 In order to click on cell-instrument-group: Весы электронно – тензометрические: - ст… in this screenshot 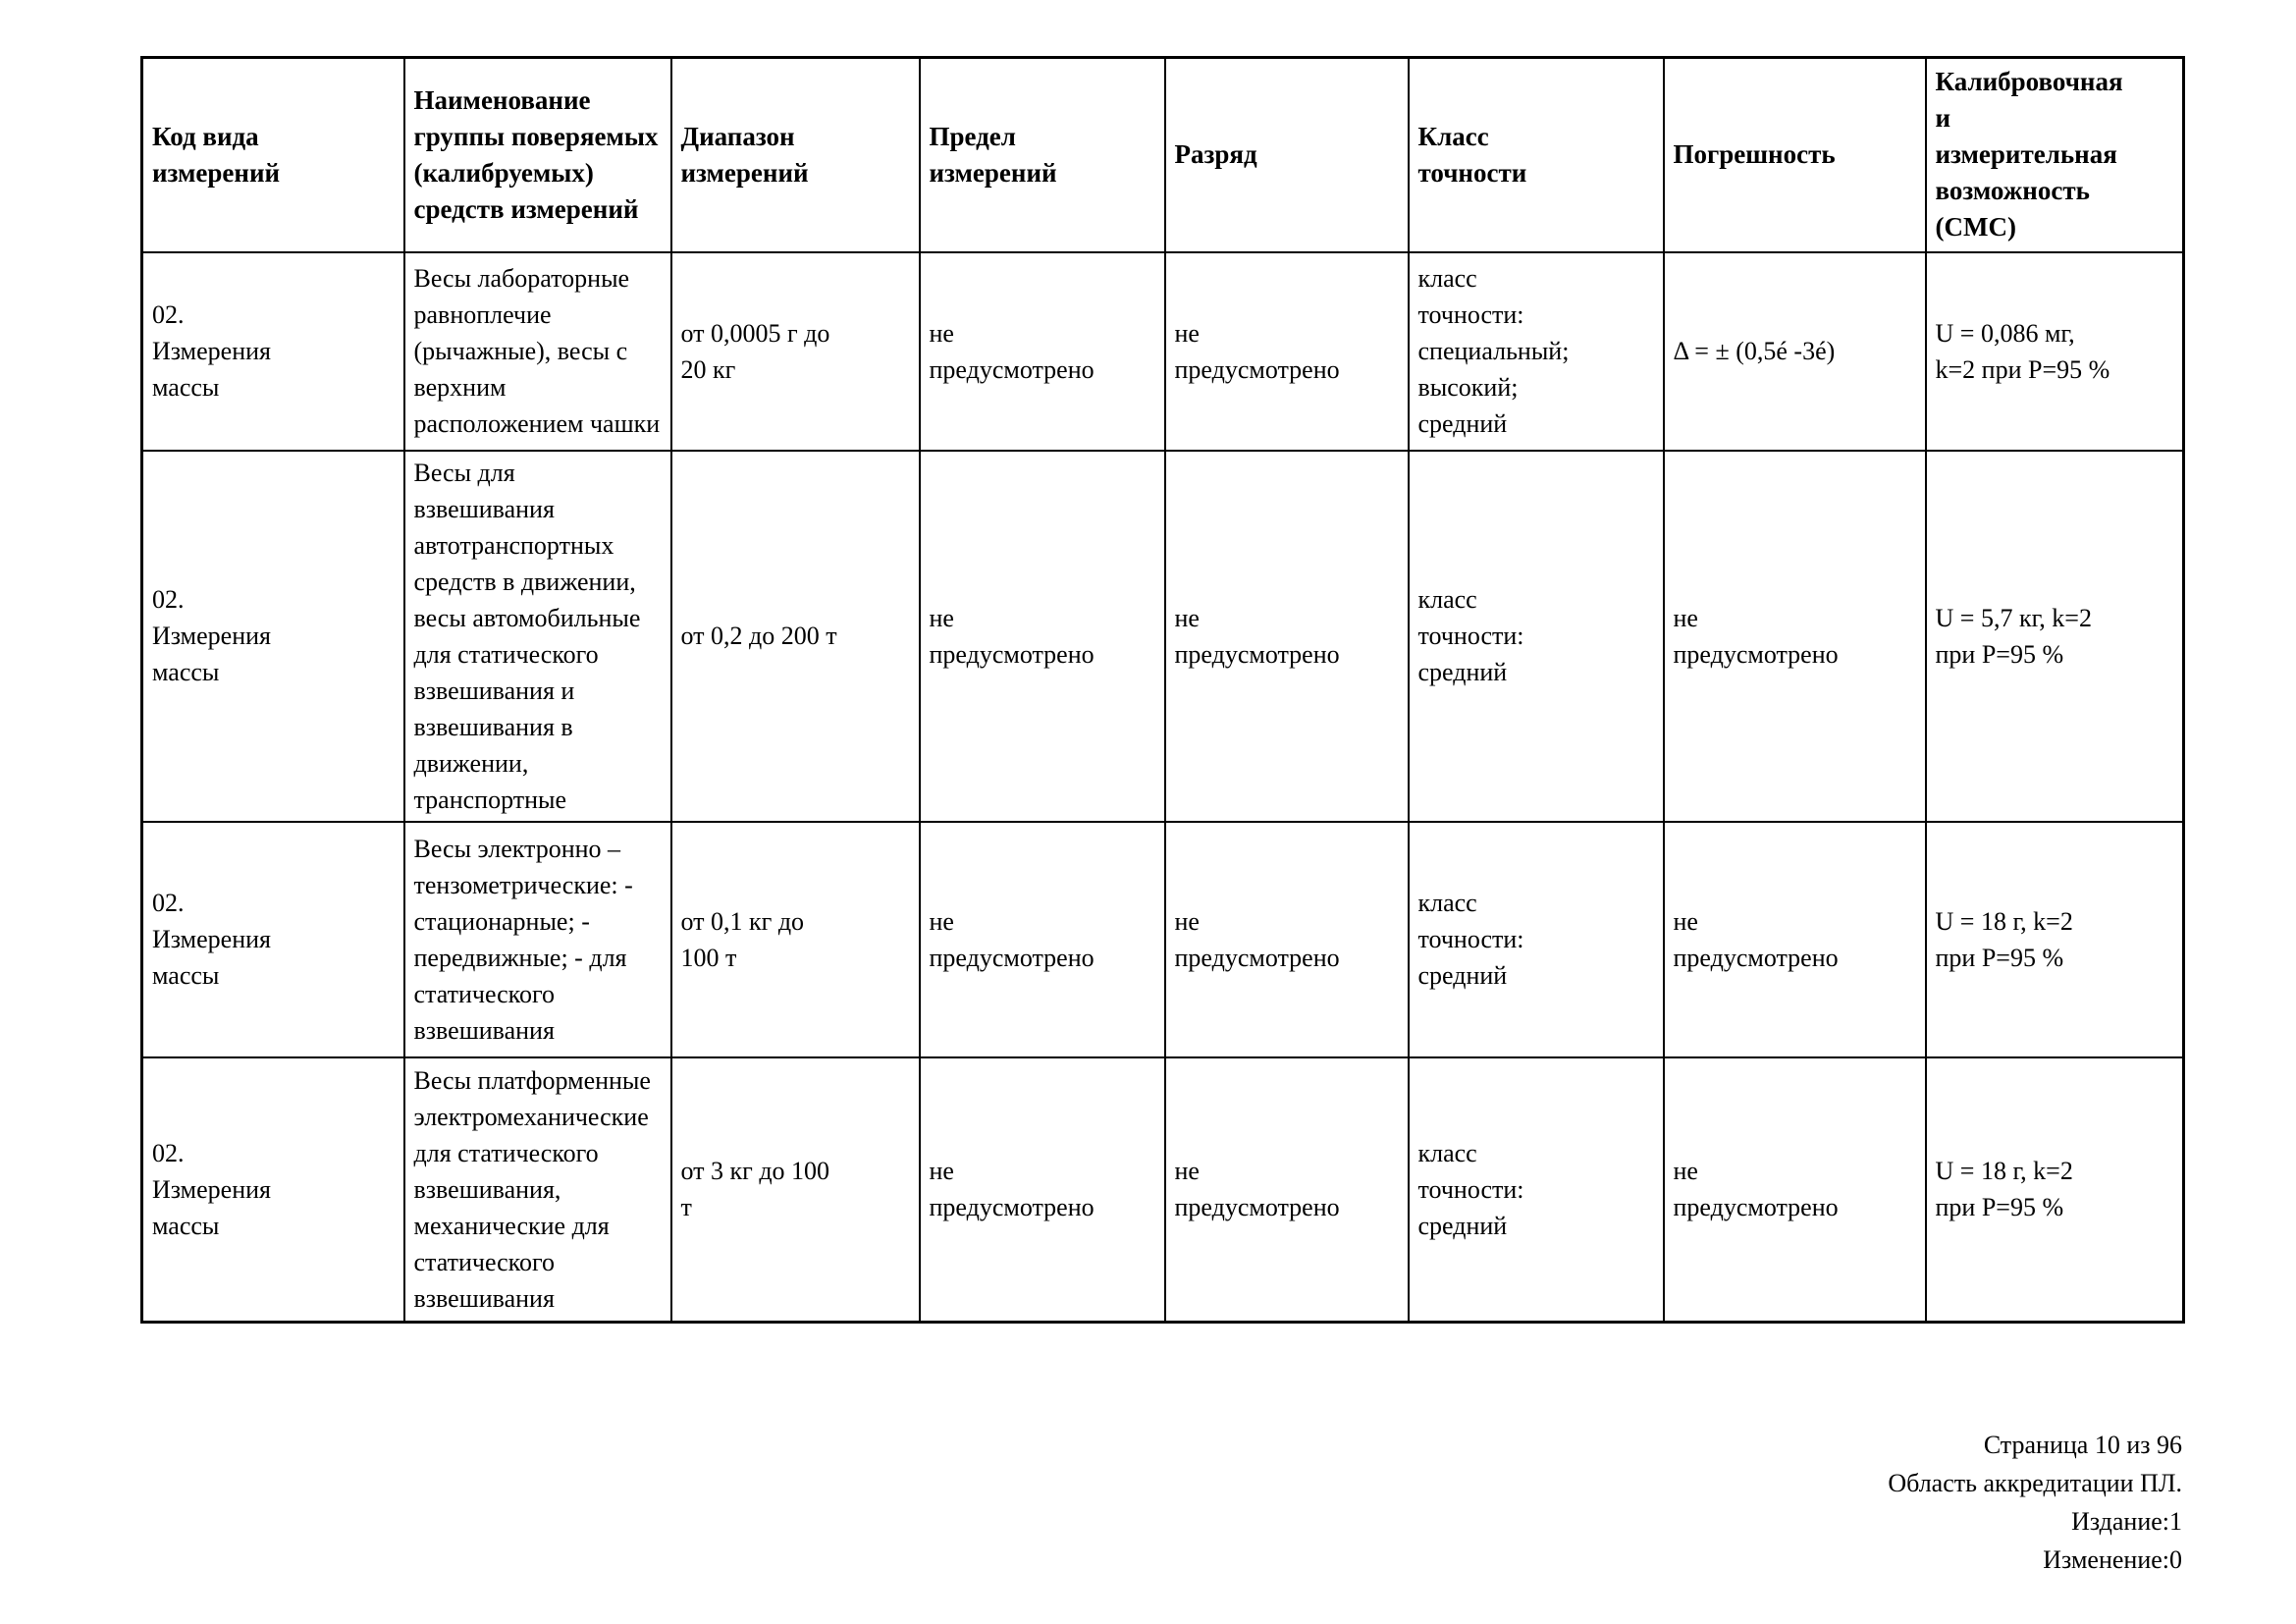, I will do `click(537, 939)`.